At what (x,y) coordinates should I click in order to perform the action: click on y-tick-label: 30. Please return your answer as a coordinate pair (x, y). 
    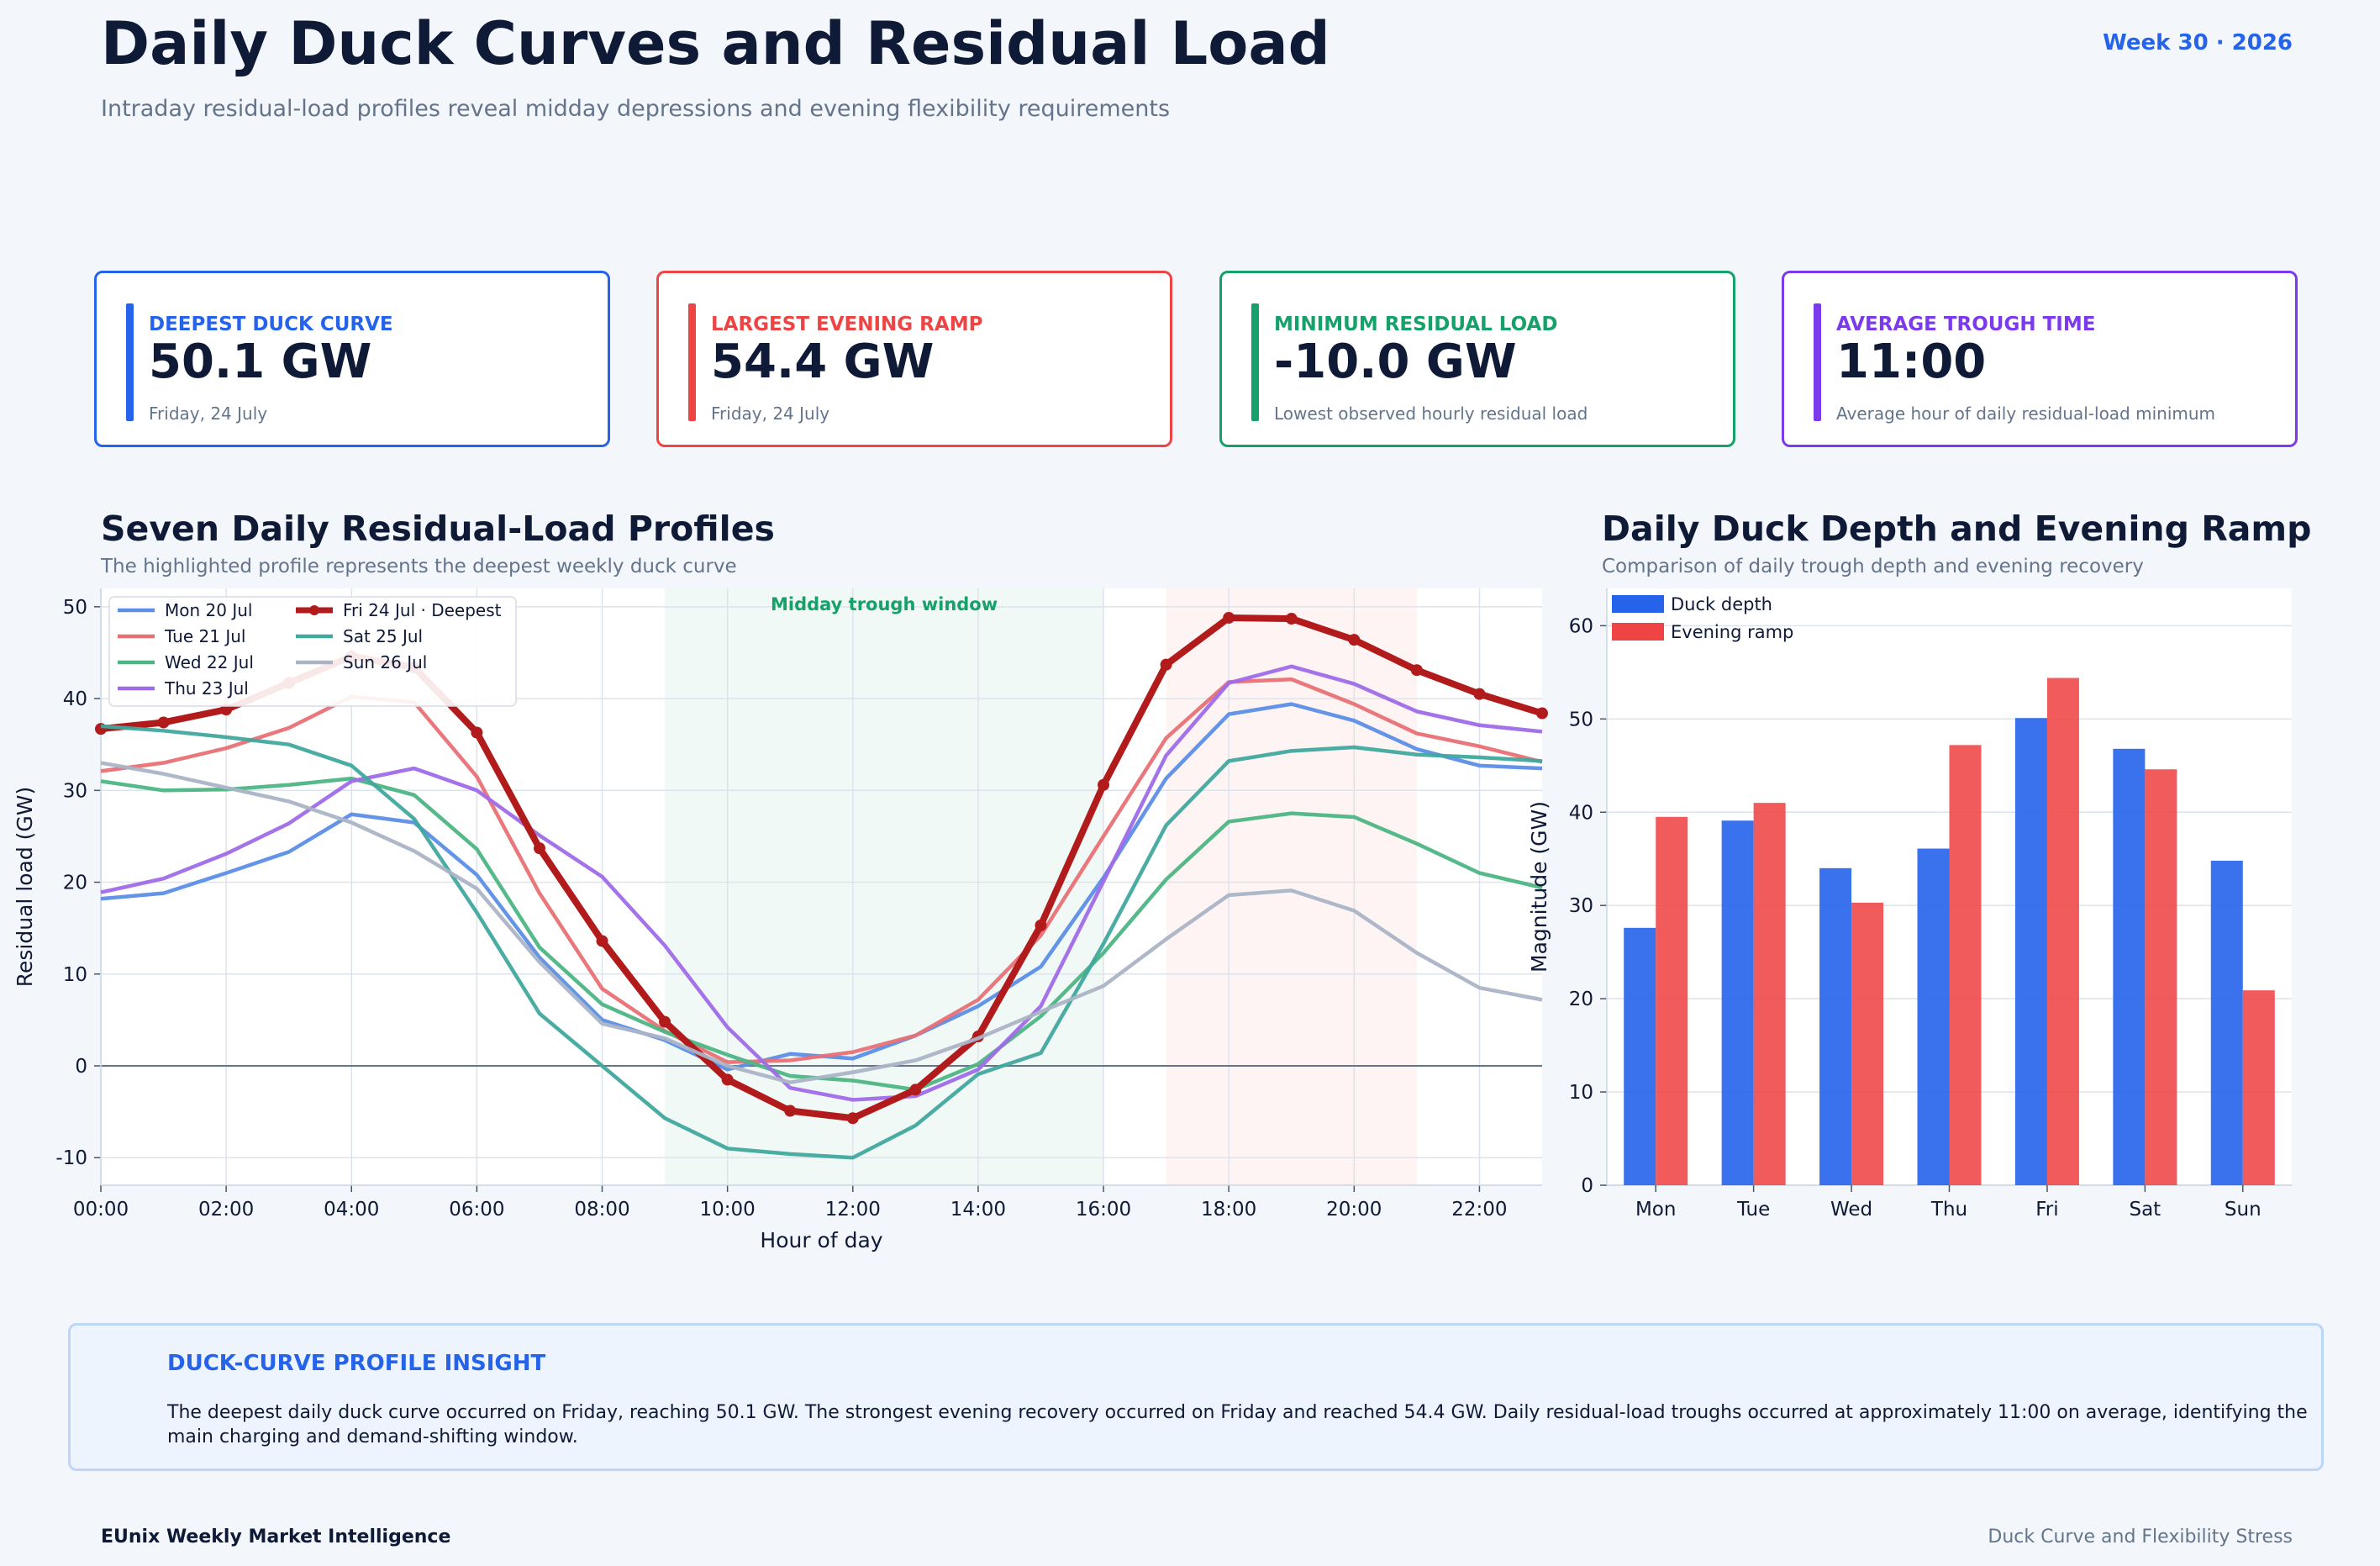
    Looking at the image, I should click on (75, 791).